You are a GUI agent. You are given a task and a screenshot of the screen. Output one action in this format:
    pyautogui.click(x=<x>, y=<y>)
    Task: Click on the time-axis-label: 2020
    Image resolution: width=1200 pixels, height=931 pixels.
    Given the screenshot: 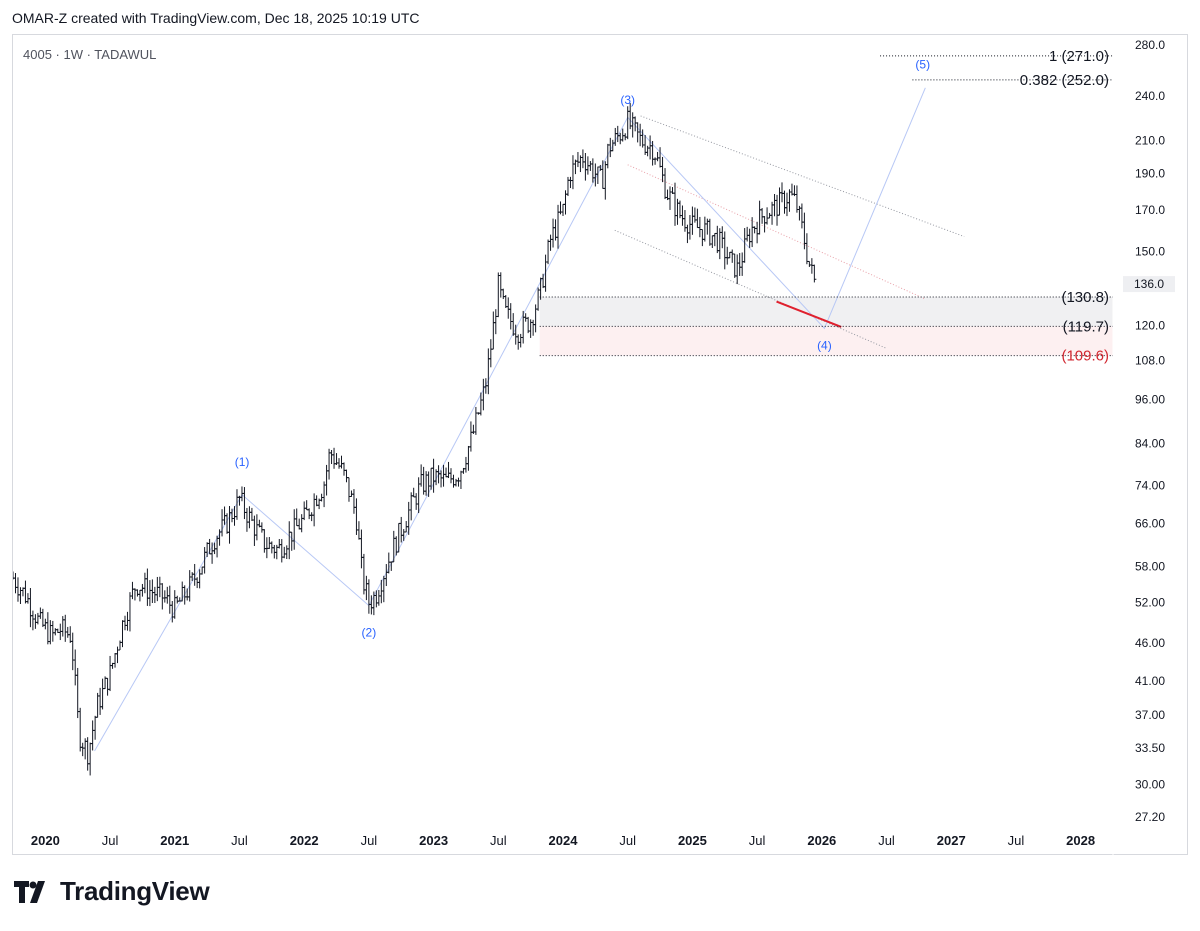 What is the action you would take?
    pyautogui.click(x=45, y=840)
    